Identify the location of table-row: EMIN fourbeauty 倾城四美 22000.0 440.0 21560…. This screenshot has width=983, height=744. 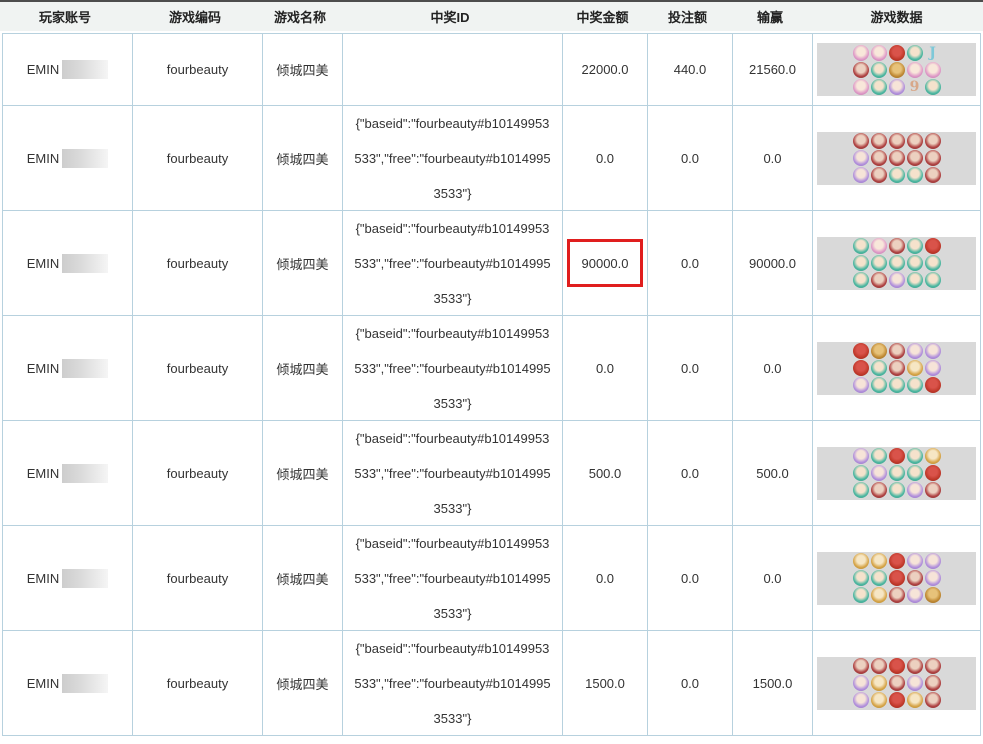
(491, 70).